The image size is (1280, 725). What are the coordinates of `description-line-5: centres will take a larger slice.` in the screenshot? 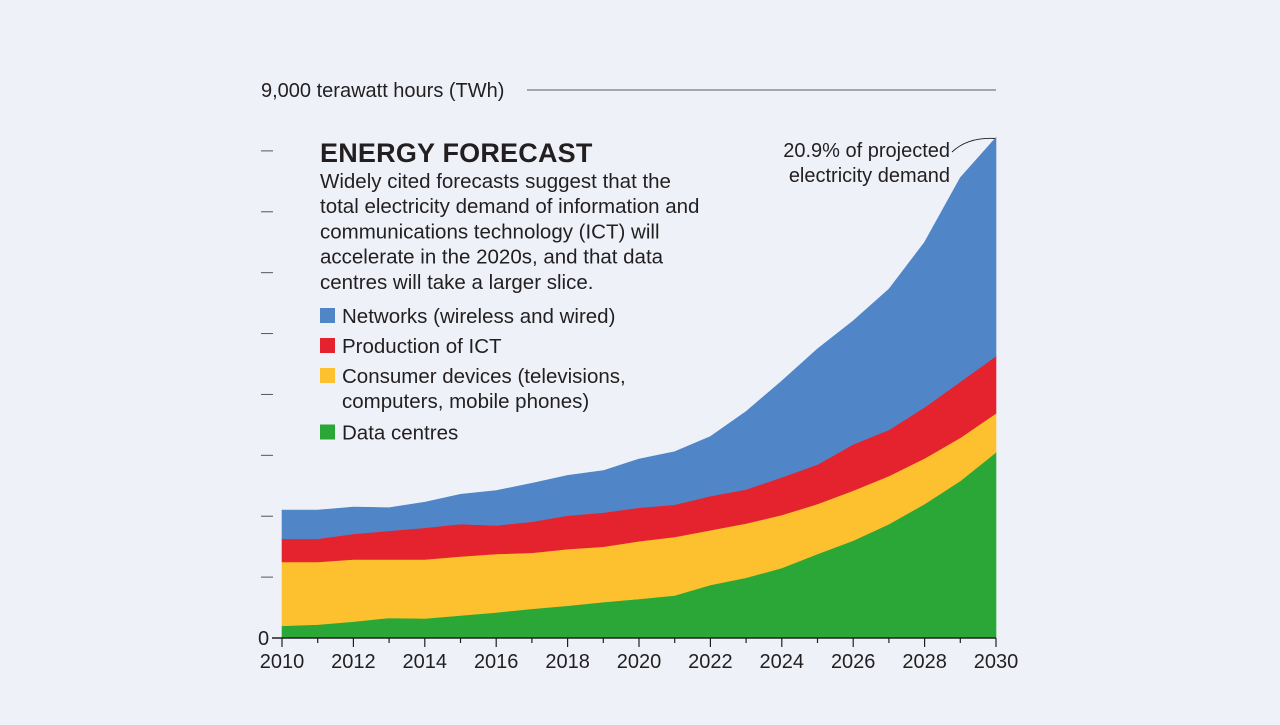 It's located at (456, 282).